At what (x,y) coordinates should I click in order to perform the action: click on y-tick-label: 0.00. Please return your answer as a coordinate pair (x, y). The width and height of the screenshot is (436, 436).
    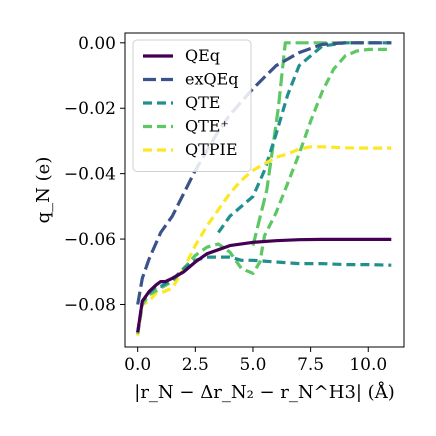
    Looking at the image, I should click on (97, 44).